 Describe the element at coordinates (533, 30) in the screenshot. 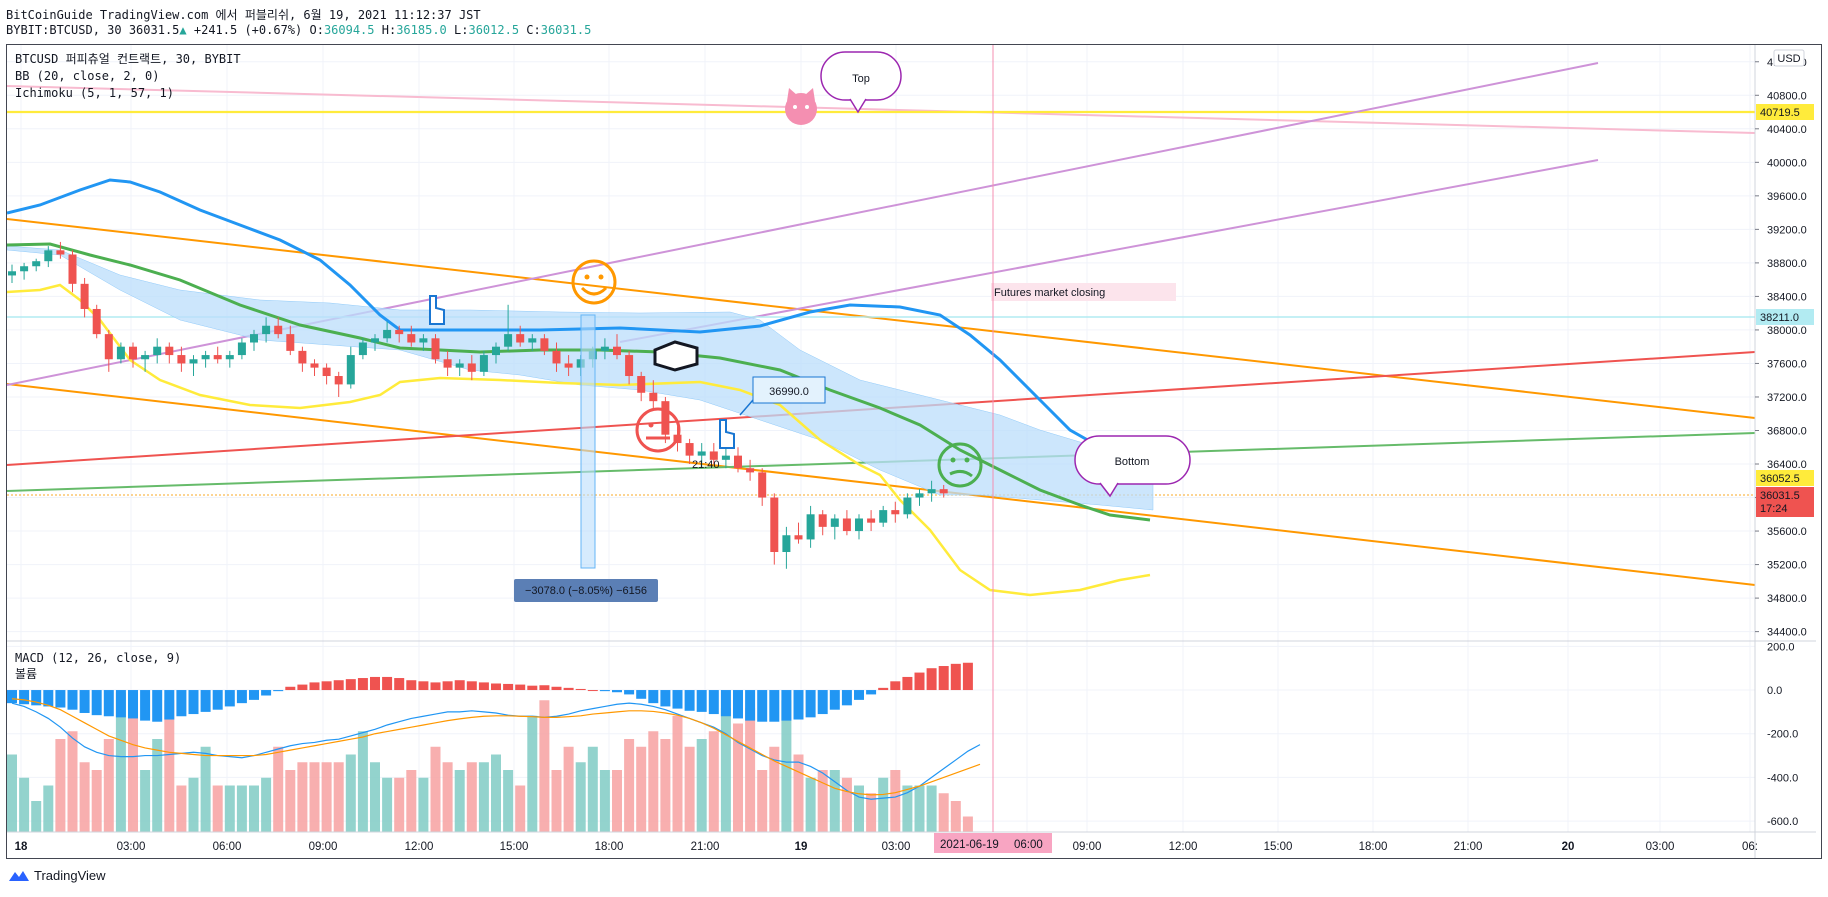

I see `close-label: C:` at that location.